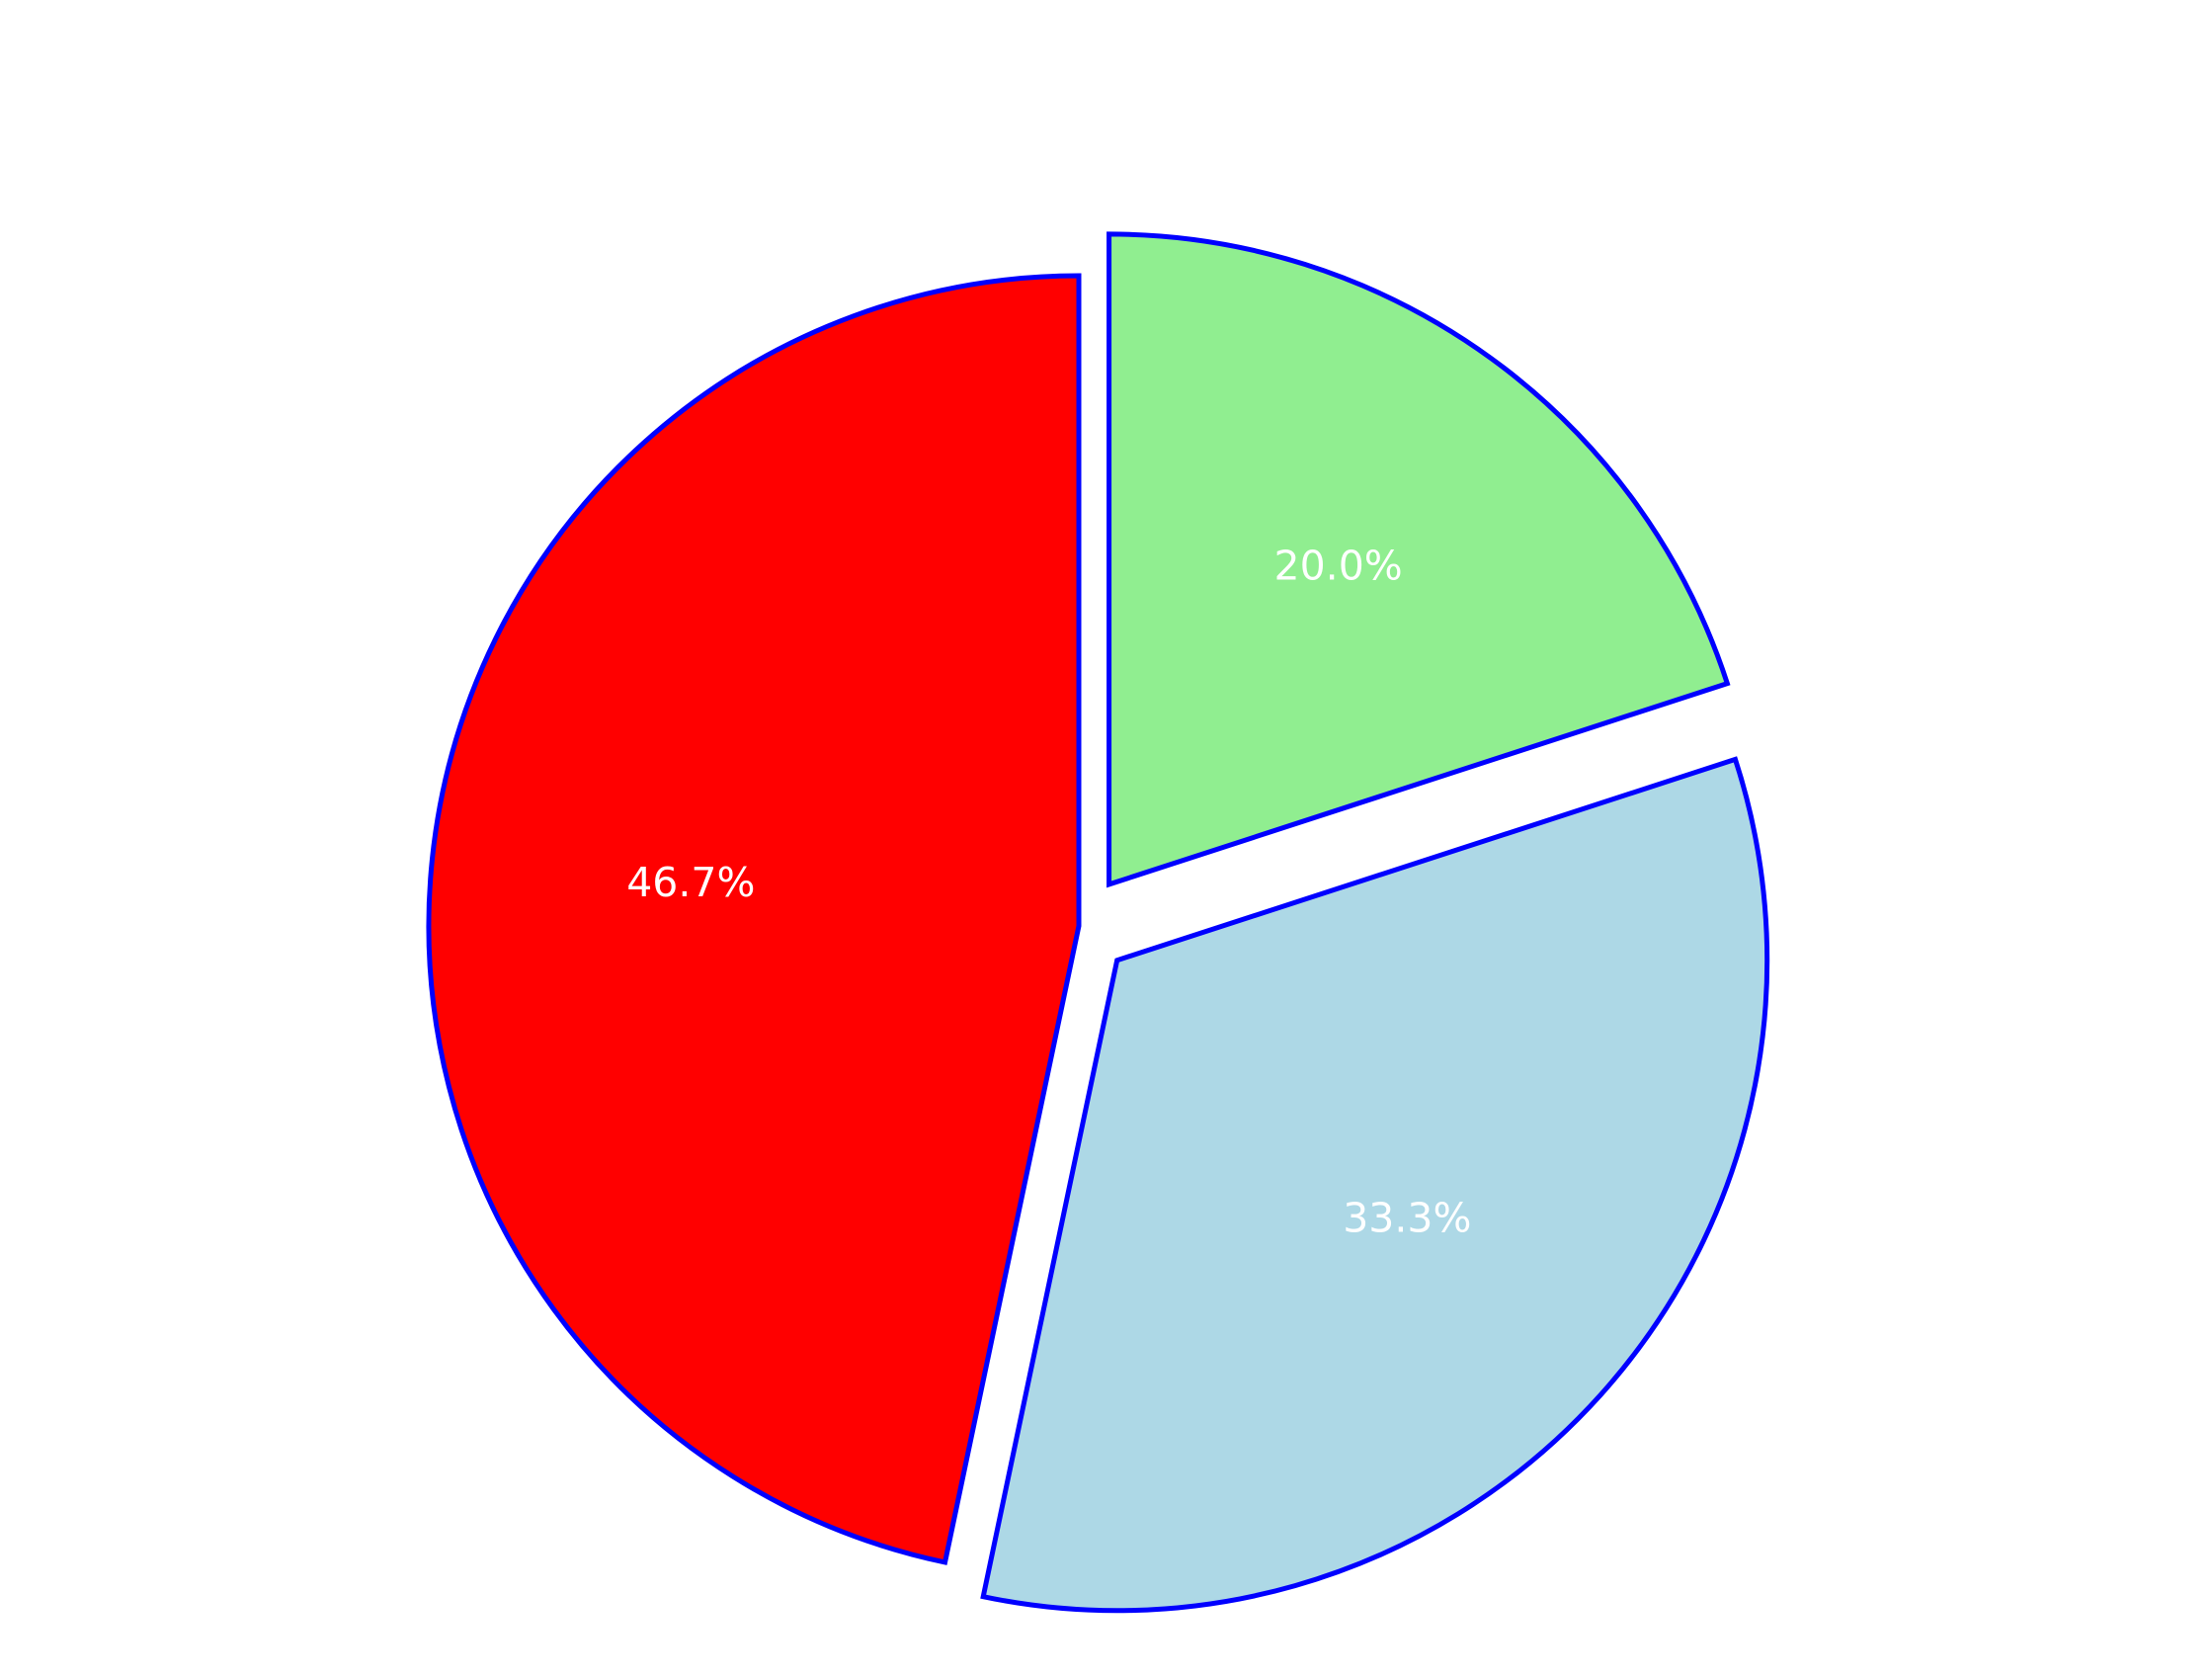  I want to click on pie-slice-label: 46.7%, so click(690, 882).